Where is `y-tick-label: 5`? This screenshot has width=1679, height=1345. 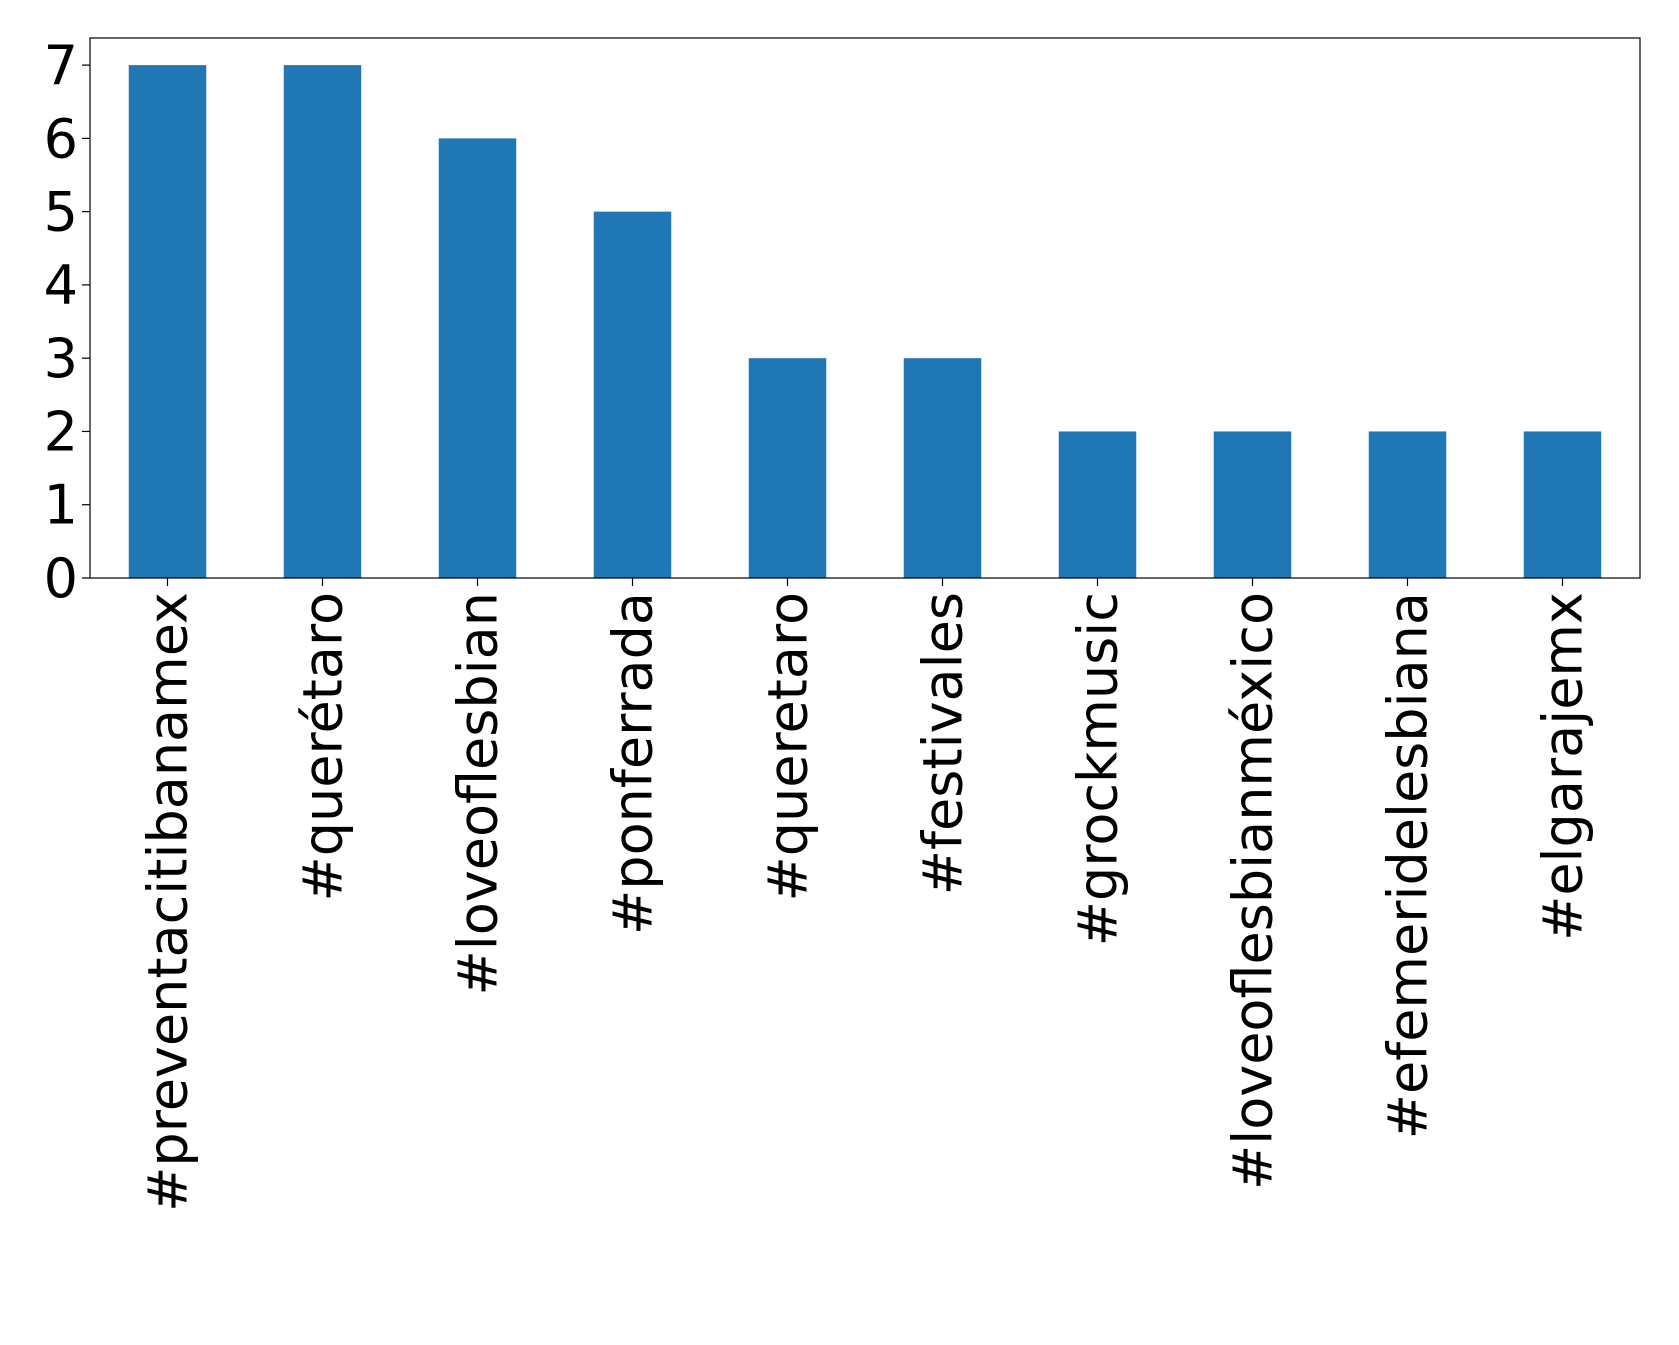
y-tick-label: 5 is located at coordinates (61, 212).